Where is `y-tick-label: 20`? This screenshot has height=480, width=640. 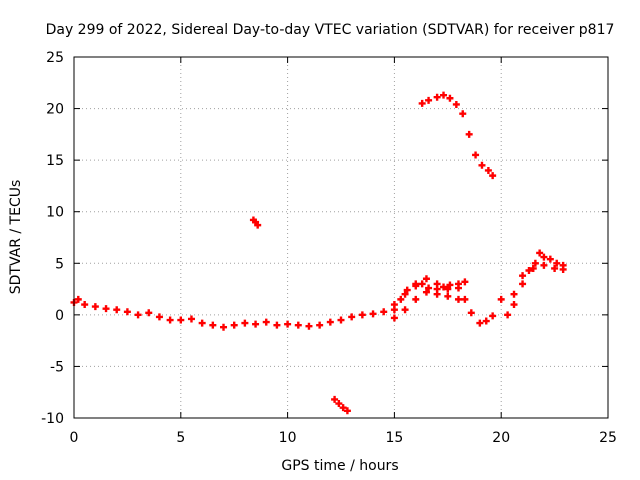
y-tick-label: 20 is located at coordinates (55, 110).